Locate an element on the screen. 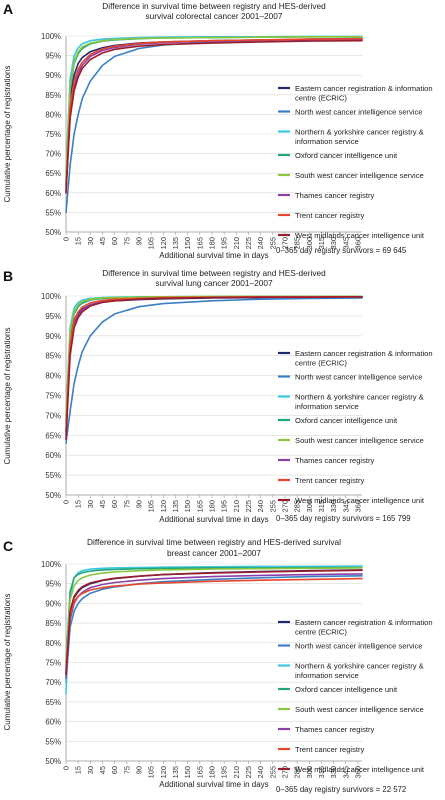 Image resolution: width=445 pixels, height=800 pixels. chart-title-line: survival lung cancer 2001–2007 is located at coordinates (214, 283).